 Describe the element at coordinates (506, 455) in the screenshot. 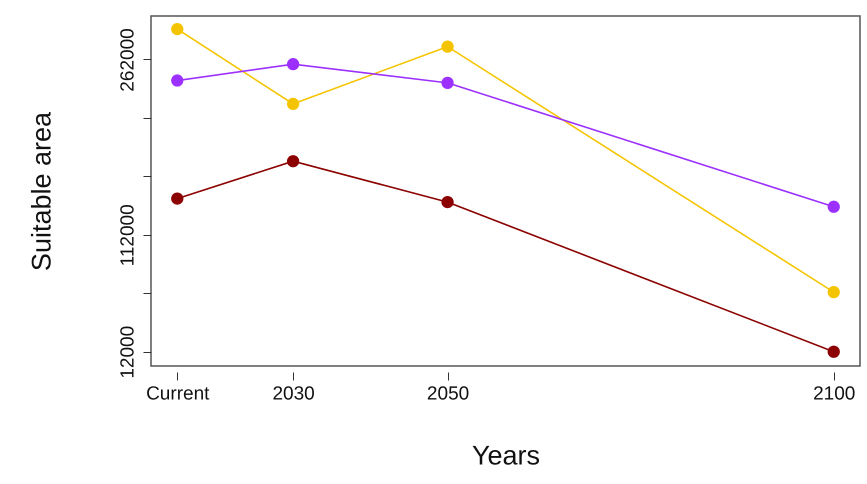

I see `x-axis-title: Years` at that location.